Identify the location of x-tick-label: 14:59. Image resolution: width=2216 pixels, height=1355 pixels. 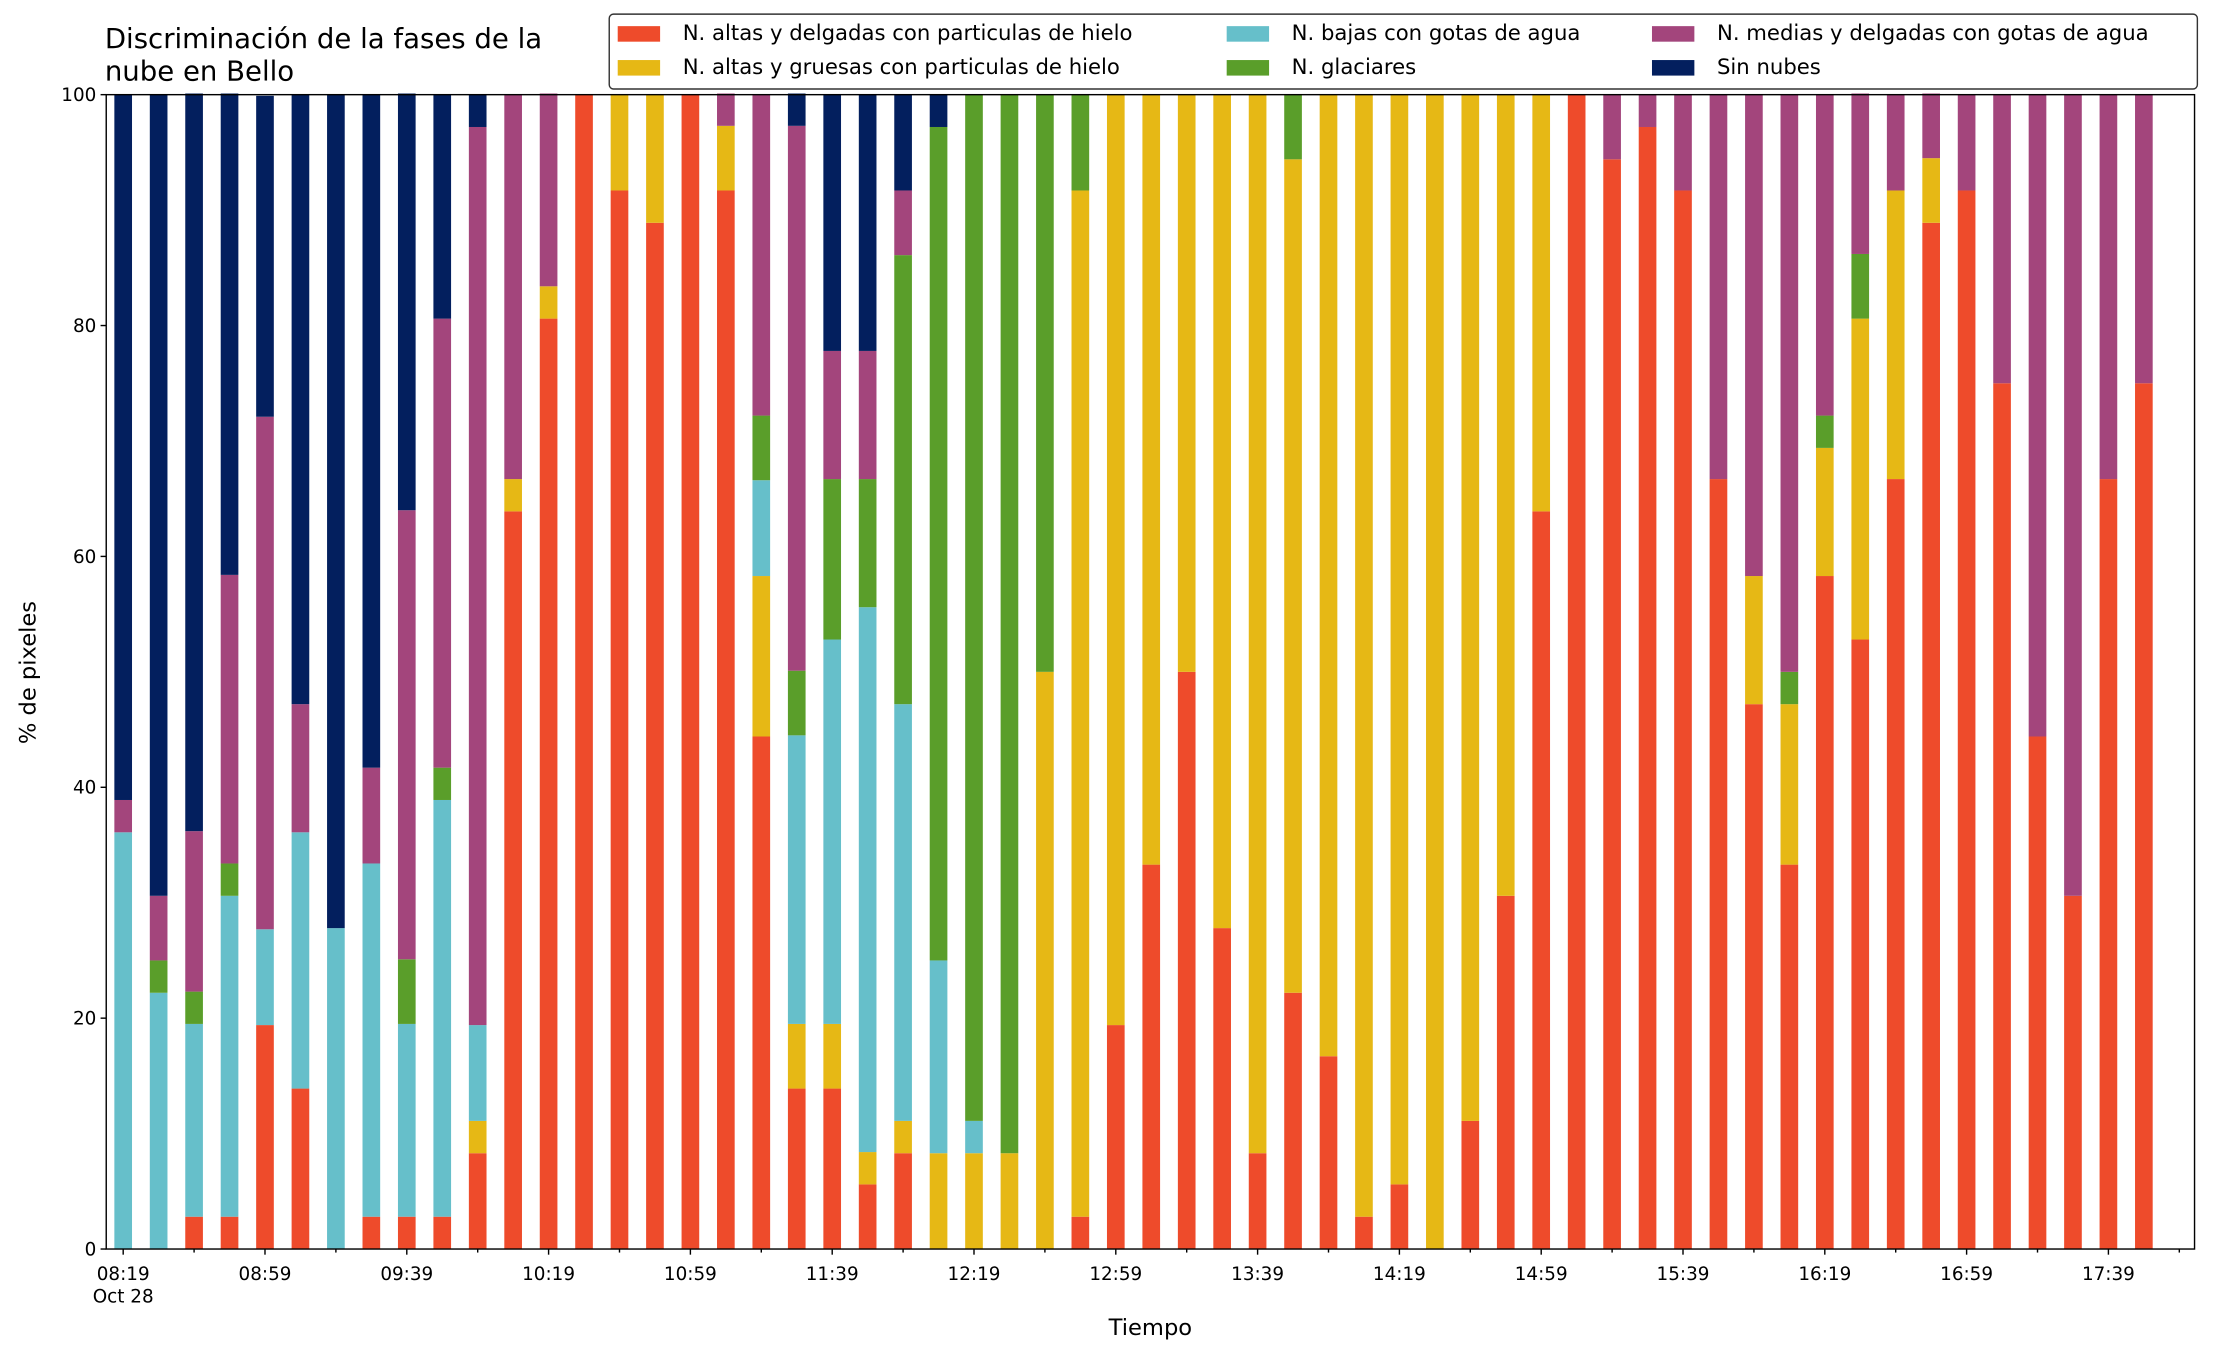
(1541, 1274).